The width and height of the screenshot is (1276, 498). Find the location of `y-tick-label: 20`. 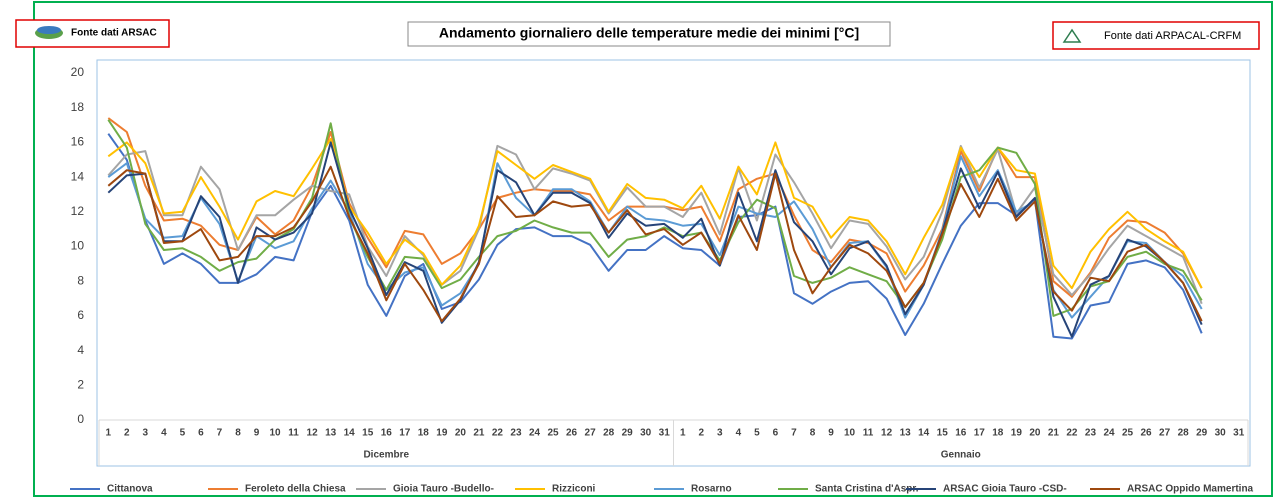

y-tick-label: 20 is located at coordinates (78, 72).